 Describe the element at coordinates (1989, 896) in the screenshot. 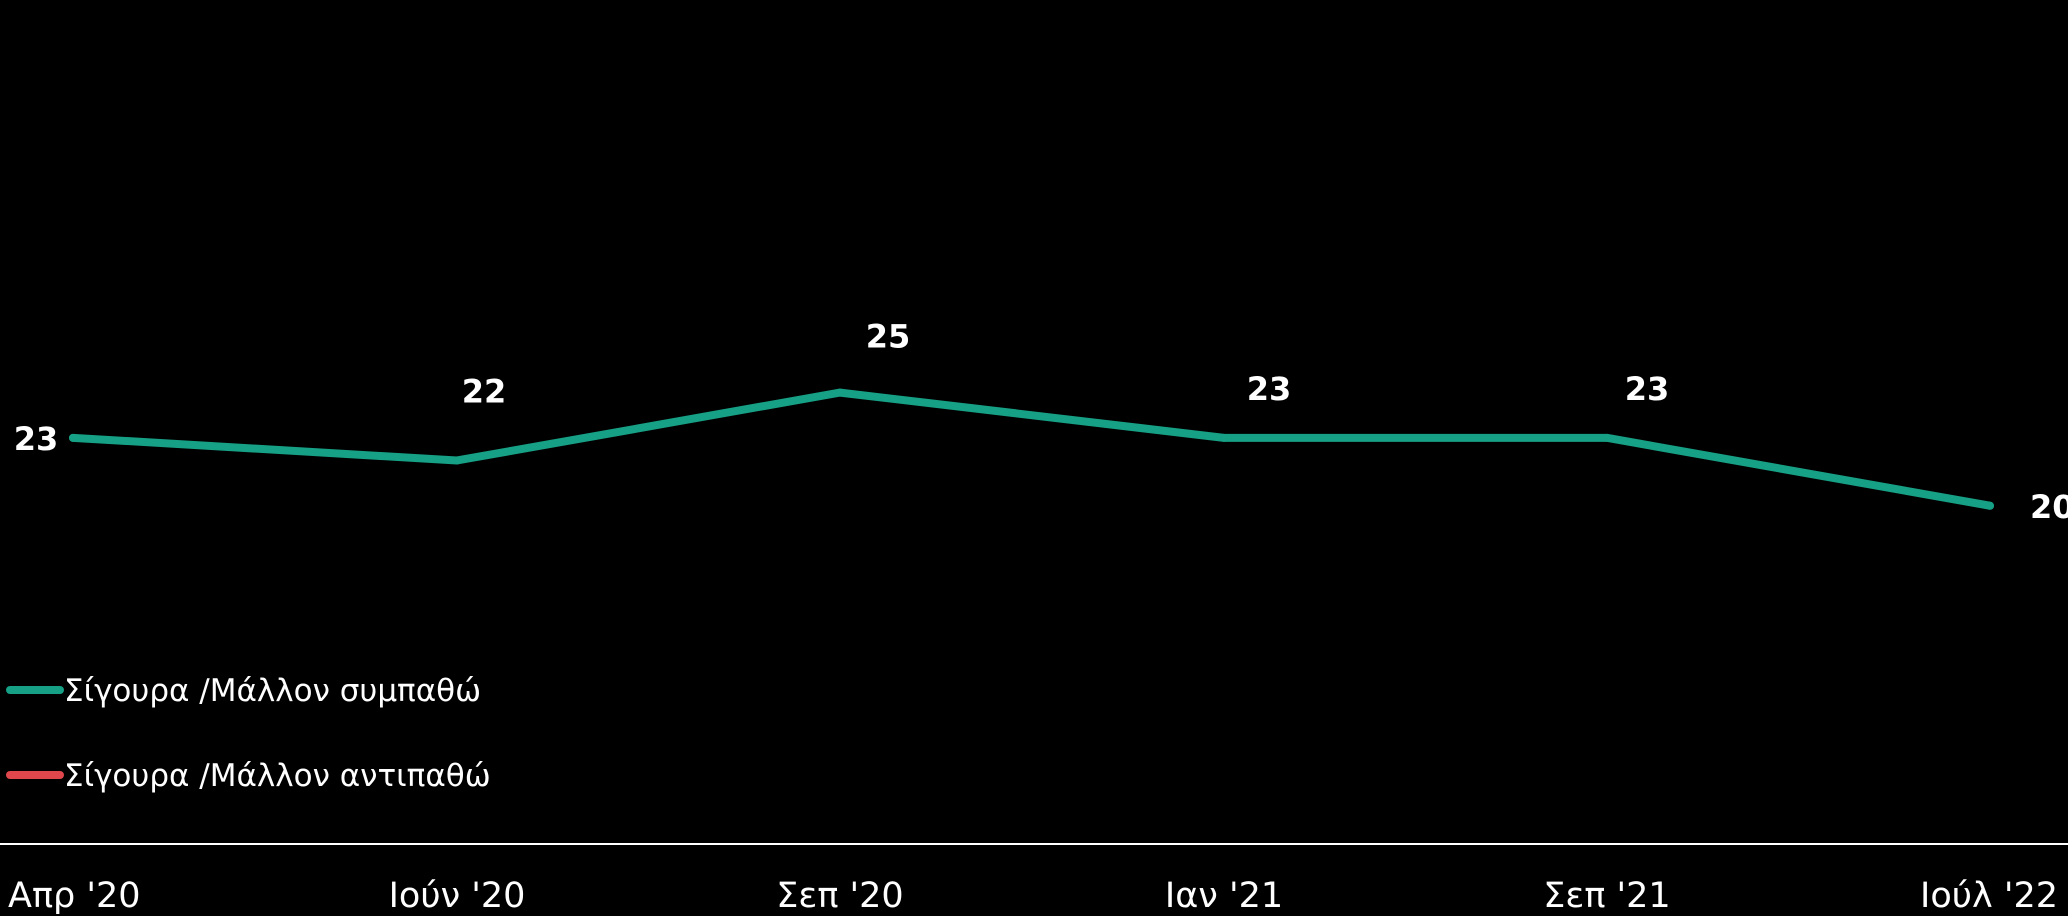

I see `x-tick-label: Ιούλ '22` at that location.